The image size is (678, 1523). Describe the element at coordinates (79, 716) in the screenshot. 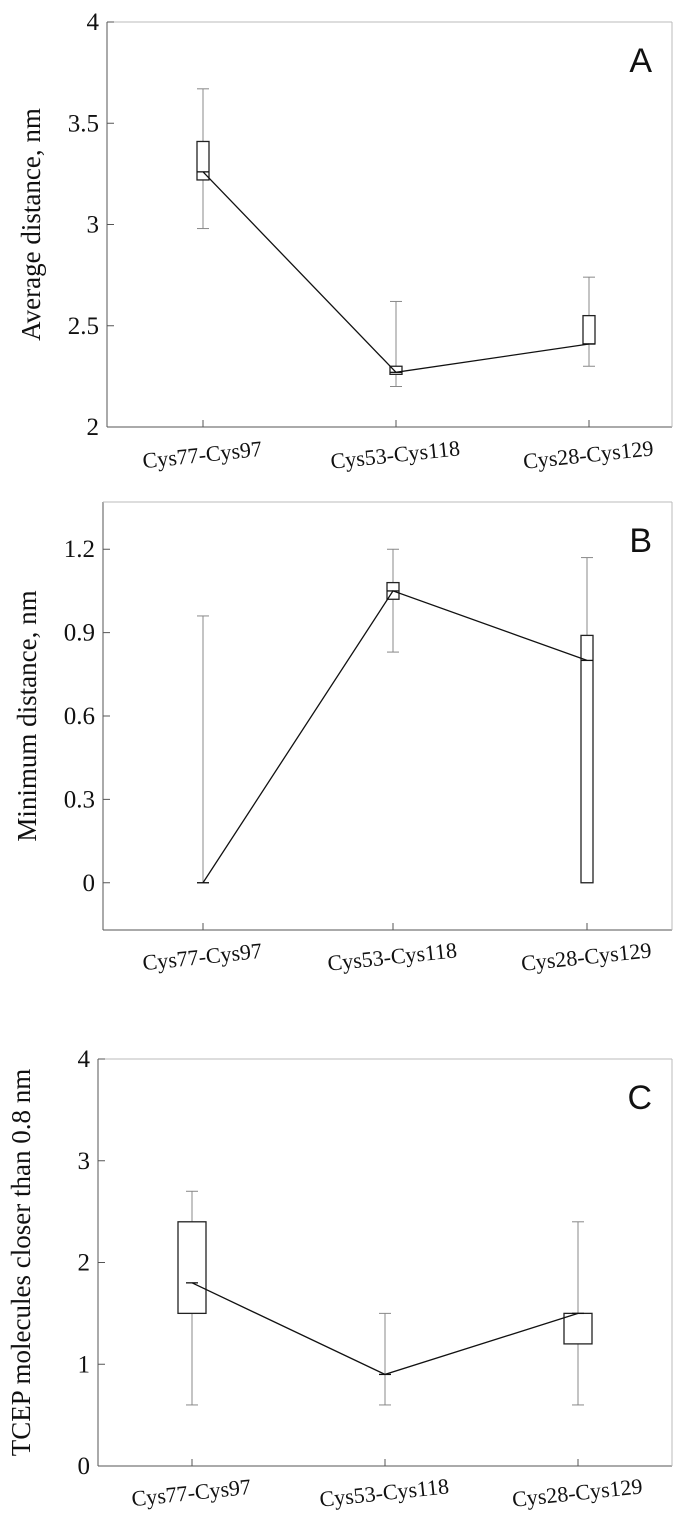

I see `y-tick-label: 0.6` at that location.